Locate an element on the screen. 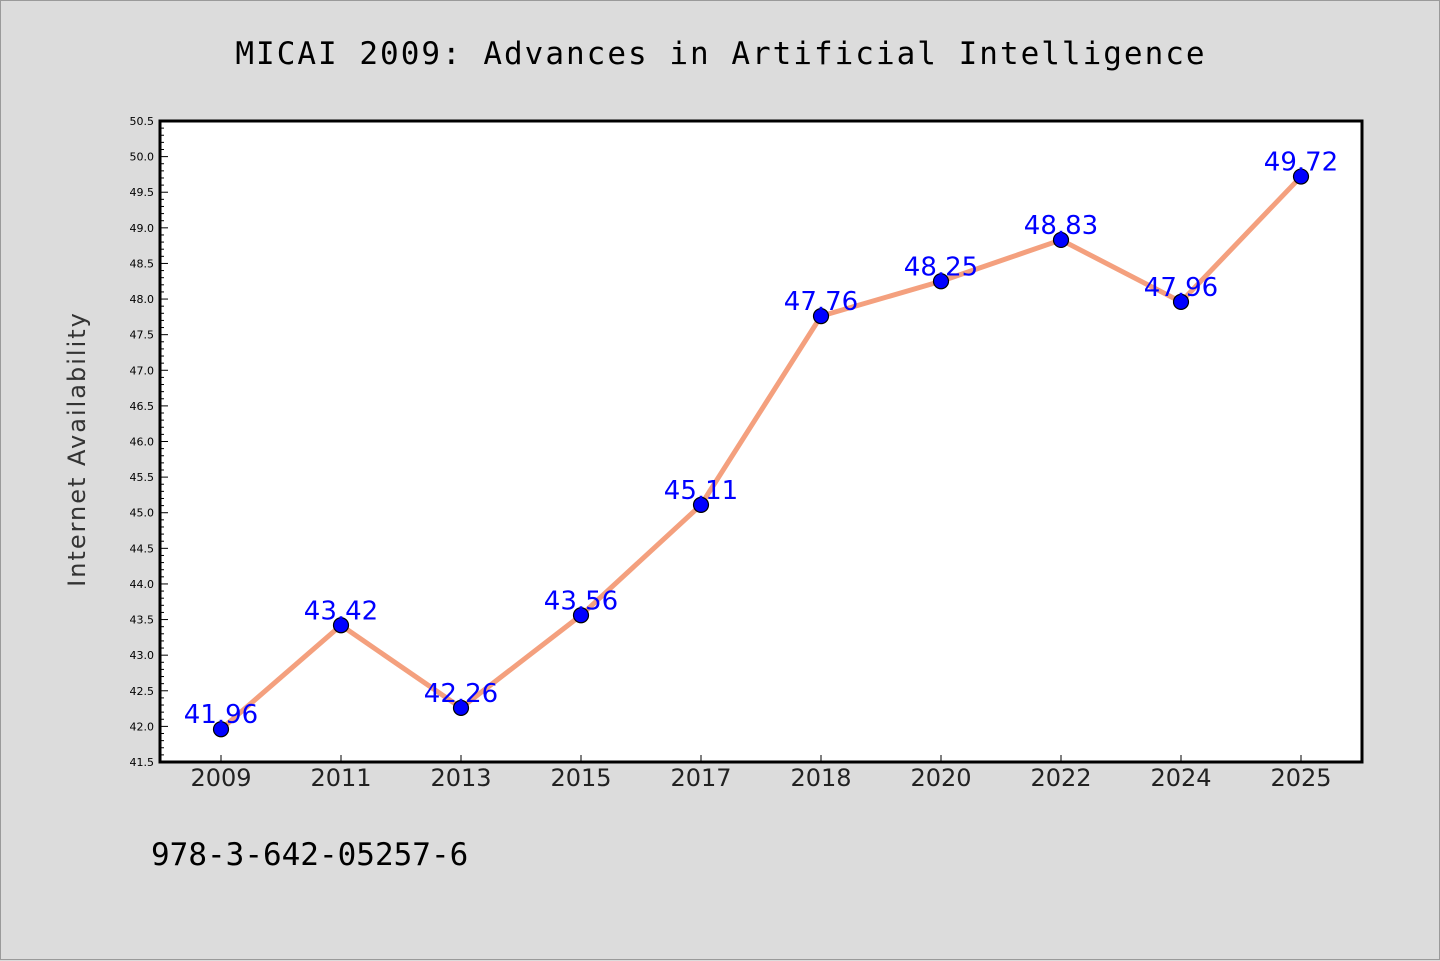  x-tick-label: 2017 is located at coordinates (700, 778).